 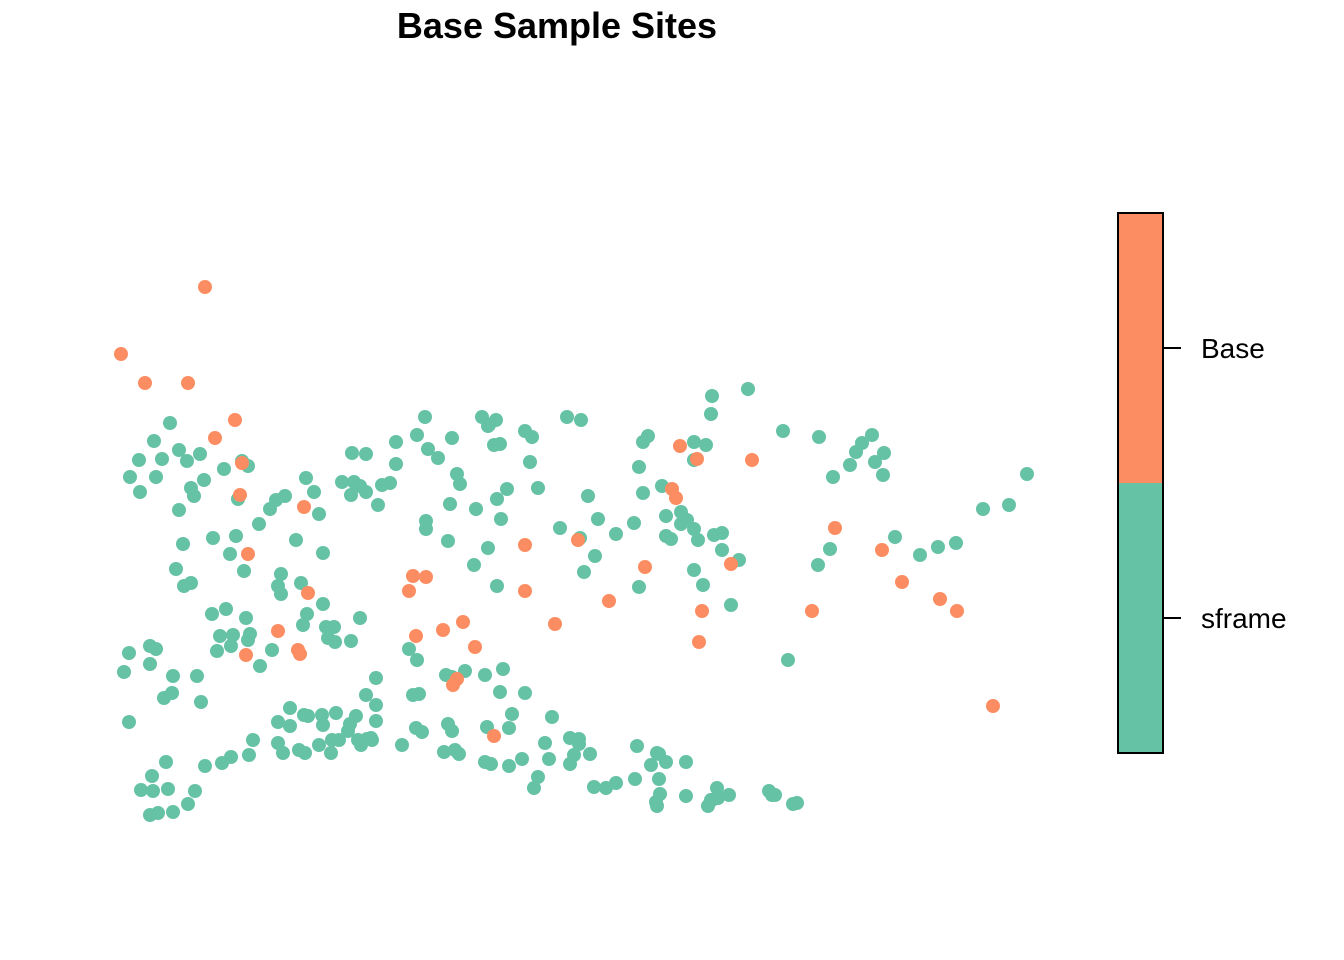 I want to click on legend-bar-sframe, so click(x=1140, y=618).